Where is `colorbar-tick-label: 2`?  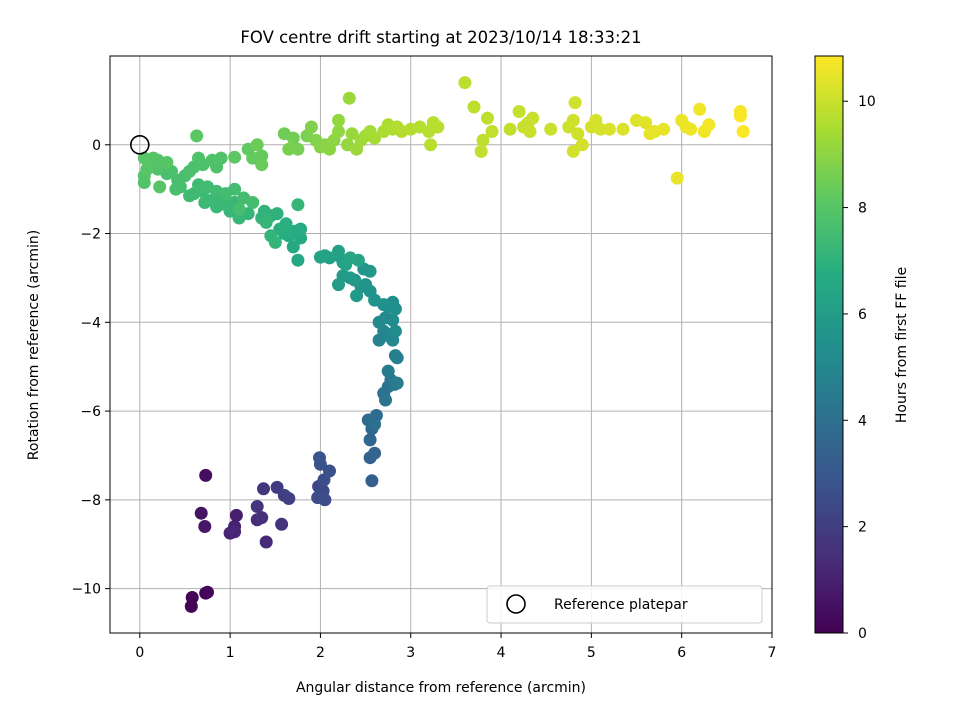
colorbar-tick-label: 2 is located at coordinates (862, 528).